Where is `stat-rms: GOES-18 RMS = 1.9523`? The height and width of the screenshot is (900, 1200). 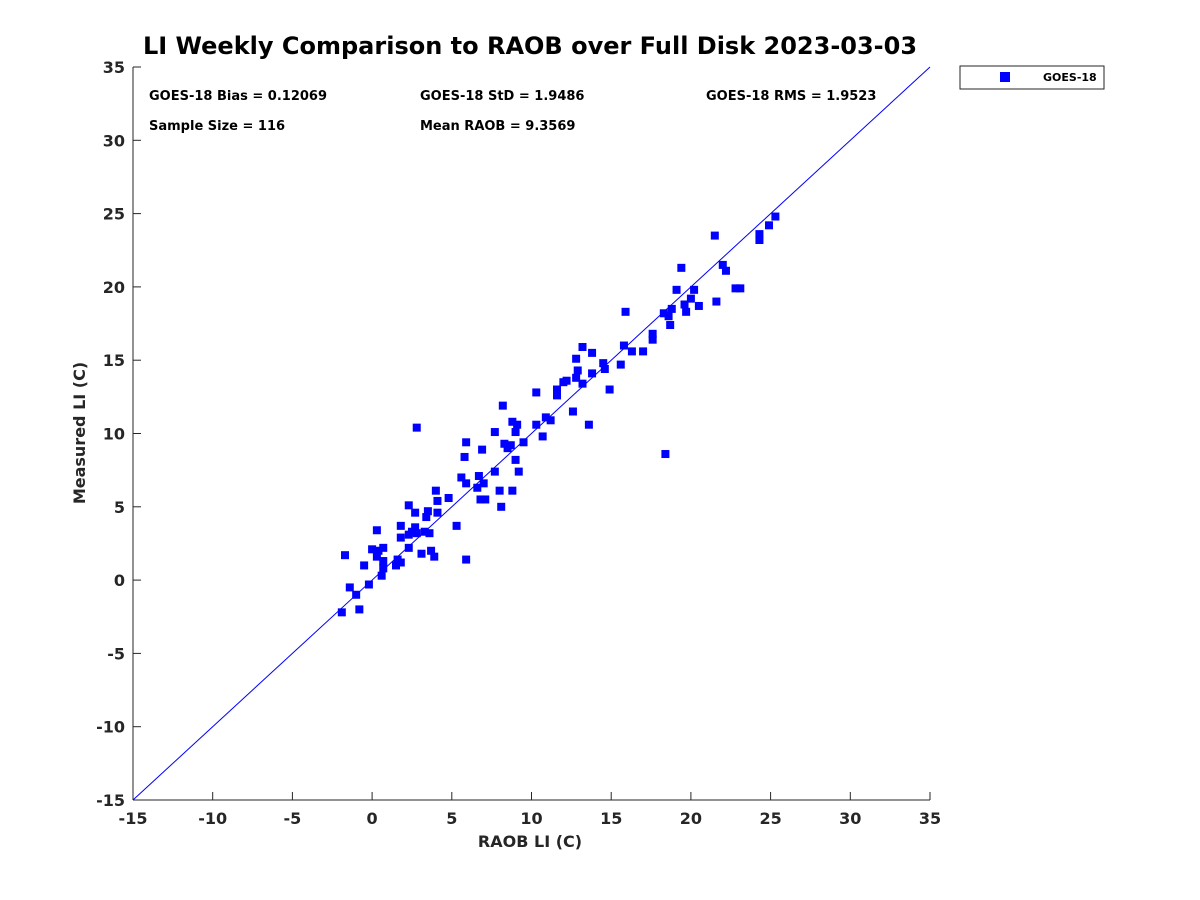 stat-rms: GOES-18 RMS = 1.9523 is located at coordinates (791, 96).